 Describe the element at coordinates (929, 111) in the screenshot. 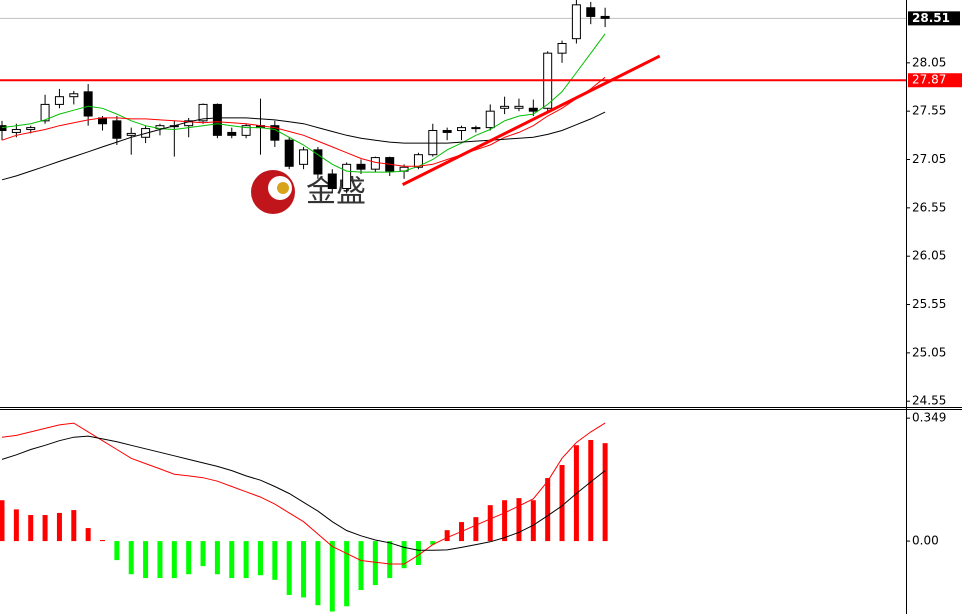

I see `y-tick-label: 27.55` at that location.